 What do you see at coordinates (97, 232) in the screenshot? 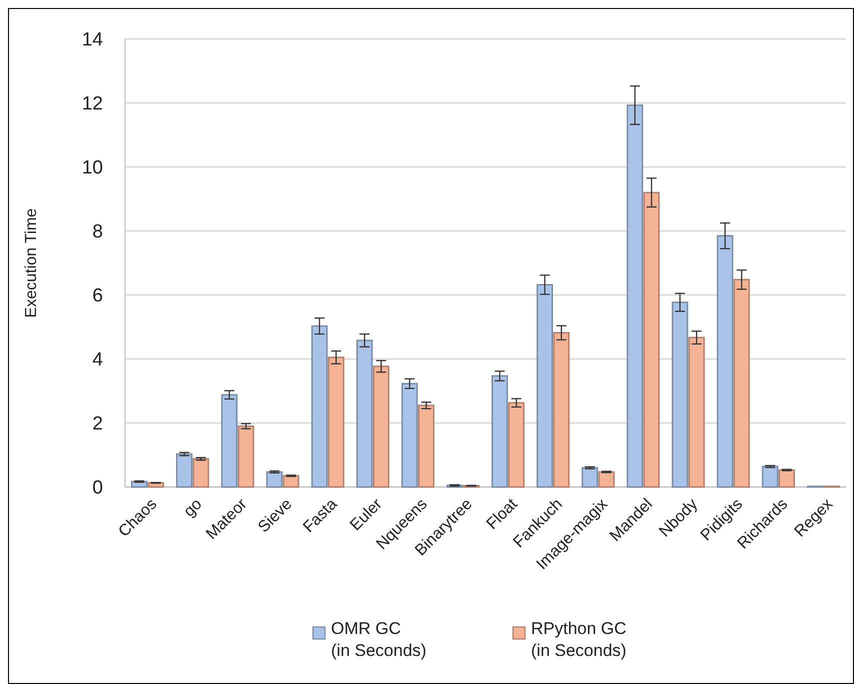
I see `y-tick-label: 8` at bounding box center [97, 232].